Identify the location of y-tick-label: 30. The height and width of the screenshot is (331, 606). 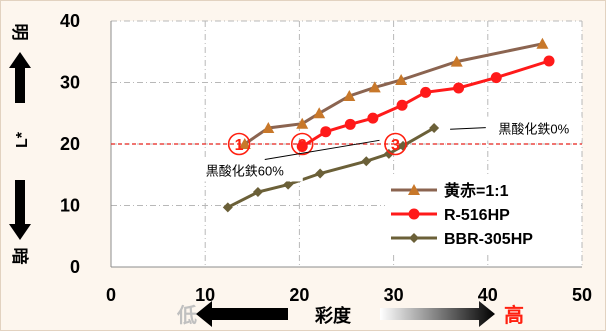
(70, 83).